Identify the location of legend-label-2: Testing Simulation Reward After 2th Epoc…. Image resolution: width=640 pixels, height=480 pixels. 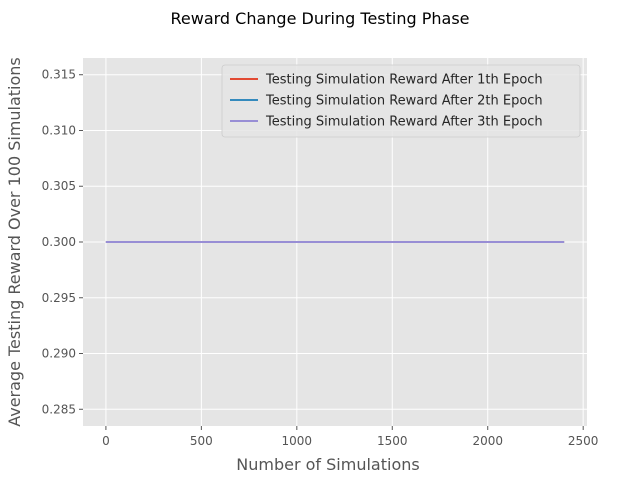
(404, 101).